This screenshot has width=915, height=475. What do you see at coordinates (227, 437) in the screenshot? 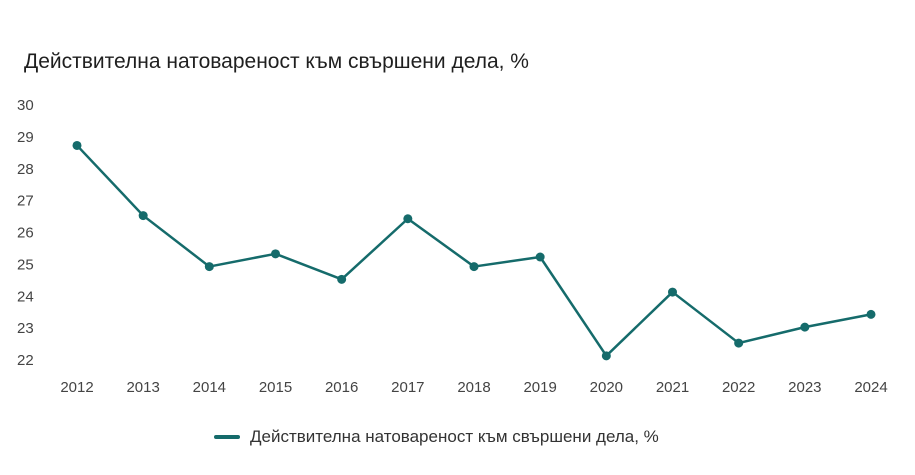
I see `legend-swatch` at bounding box center [227, 437].